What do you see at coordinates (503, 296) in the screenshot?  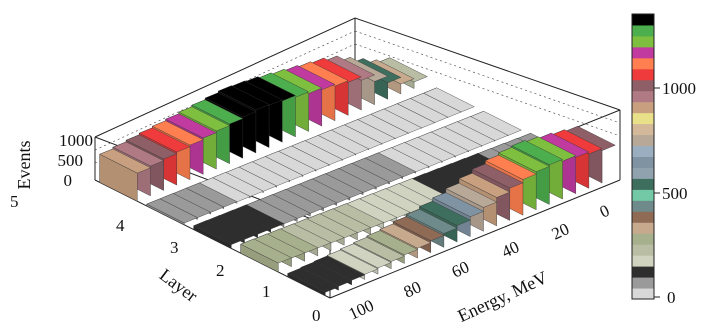 I see `x-axis-title: Energy, MeV` at bounding box center [503, 296].